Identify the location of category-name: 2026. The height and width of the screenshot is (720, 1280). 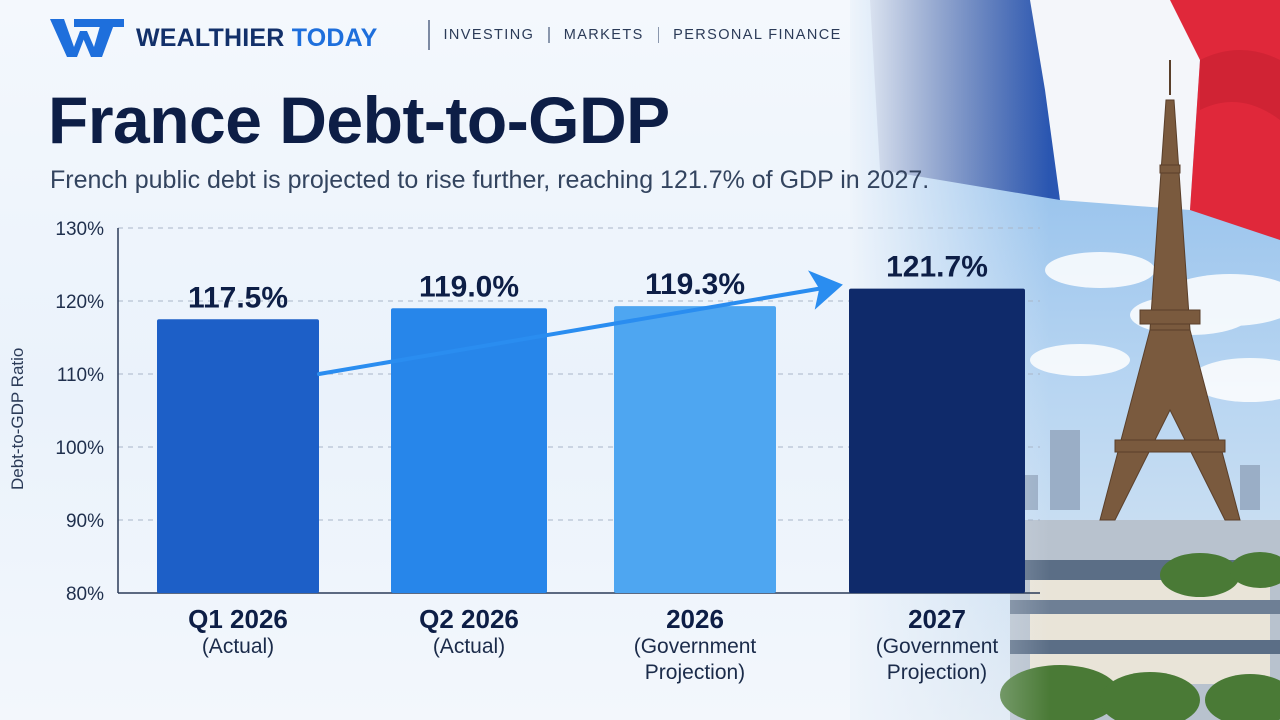
(695, 619).